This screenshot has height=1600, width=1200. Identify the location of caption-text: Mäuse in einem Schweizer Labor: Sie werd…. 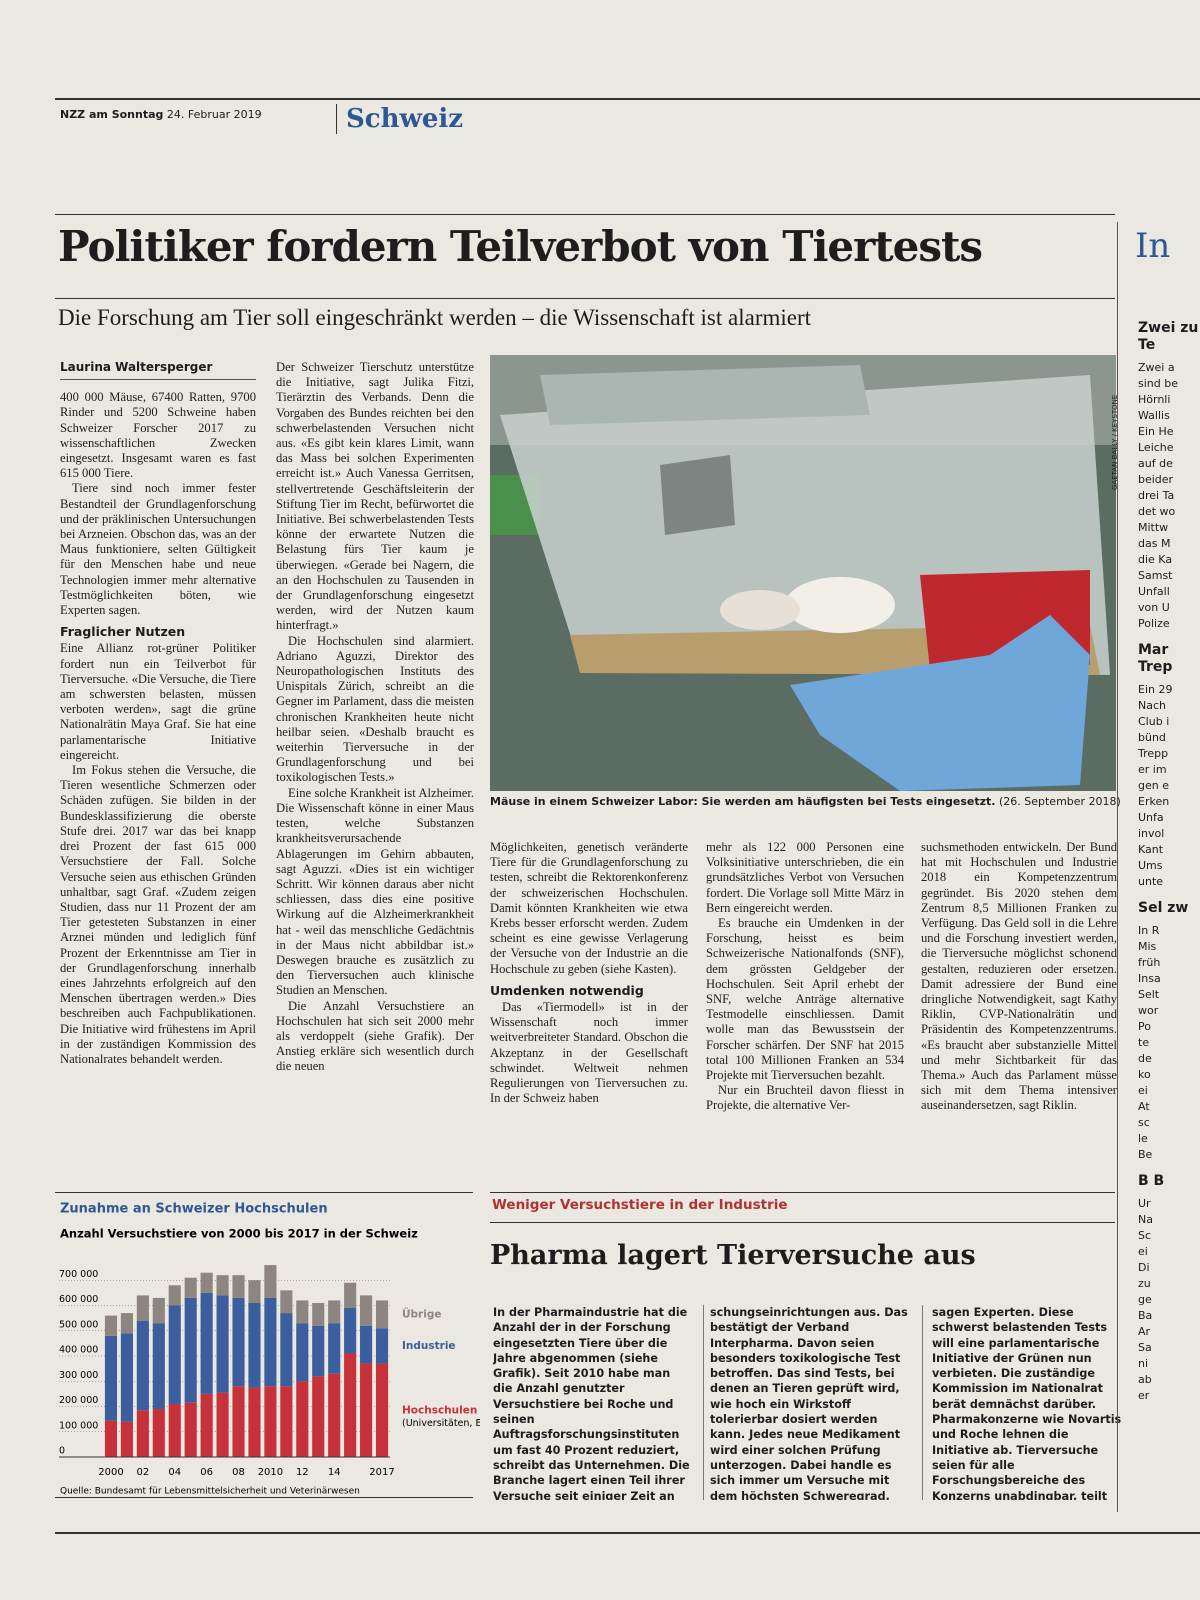
(743, 801).